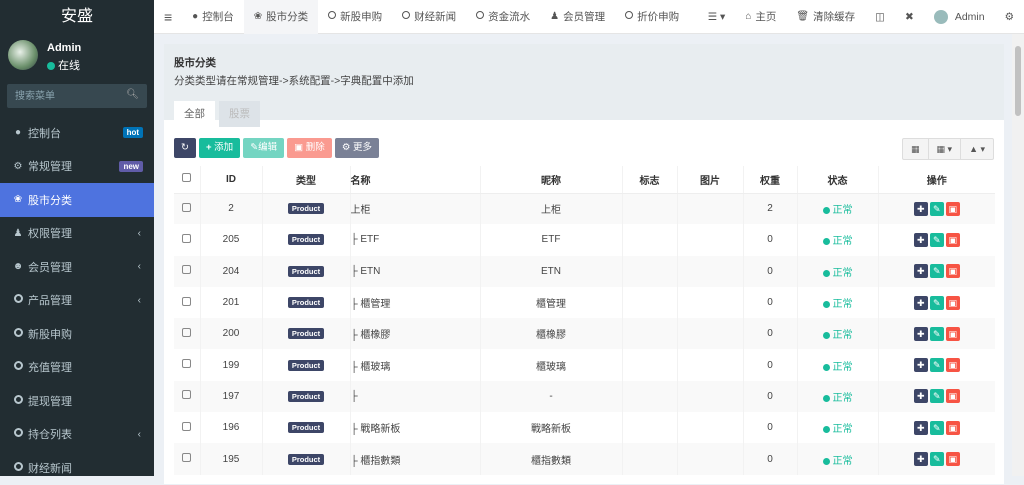 The width and height of the screenshot is (1024, 485). Describe the element at coordinates (976, 149) in the screenshot. I see `export-dropdown-button: ▲ ▾` at that location.